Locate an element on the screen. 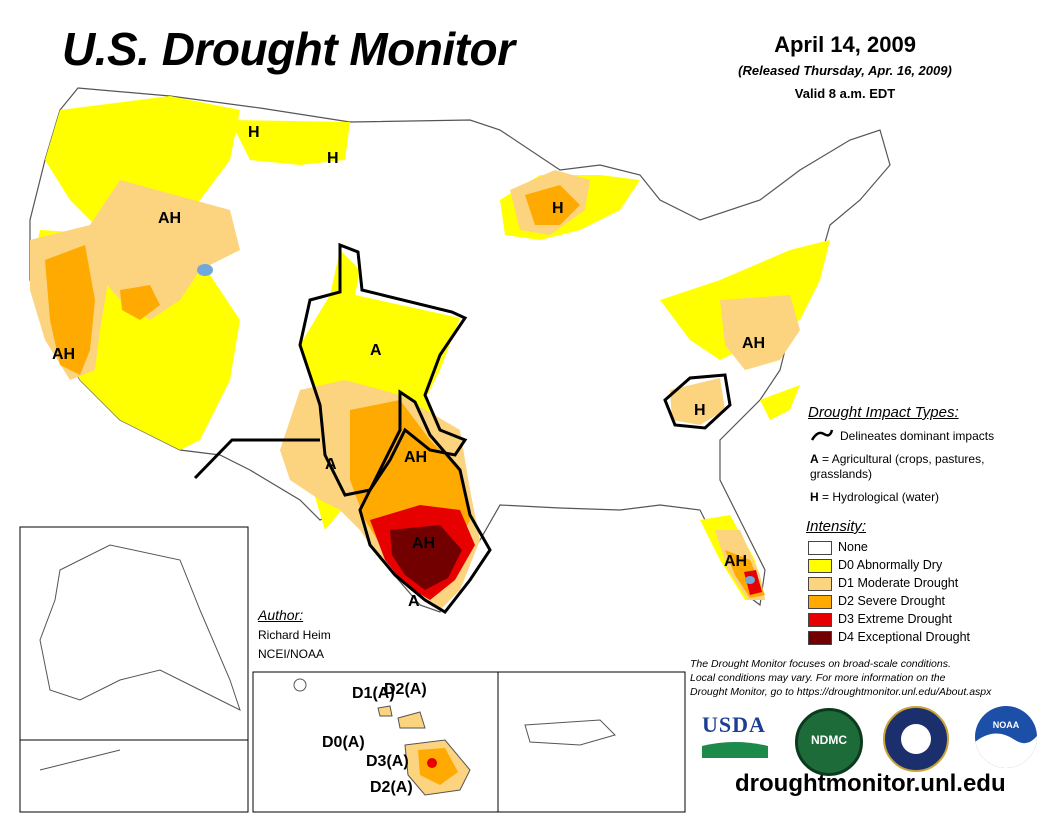 Image resolution: width=1056 pixels, height=816 pixels. legend-d4: D4 Exceptional Drought is located at coordinates (889, 637).